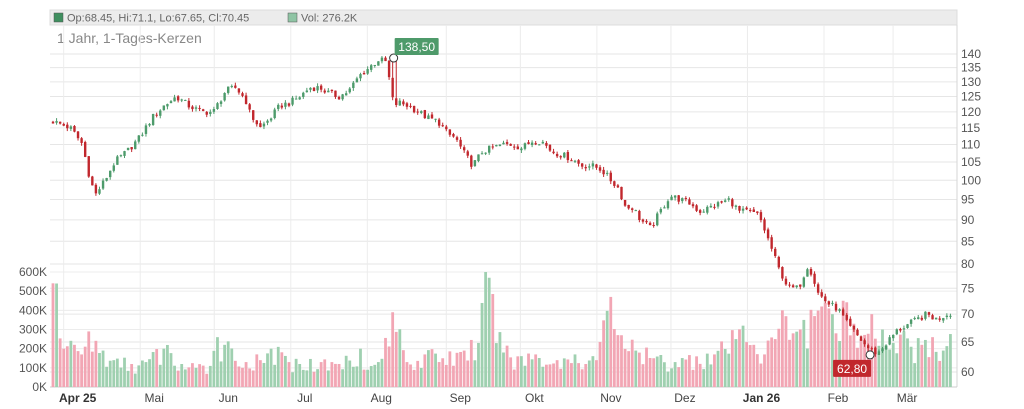 The height and width of the screenshot is (409, 1024). Describe the element at coordinates (971, 82) in the screenshot. I see `price-tick-label: 130` at that location.